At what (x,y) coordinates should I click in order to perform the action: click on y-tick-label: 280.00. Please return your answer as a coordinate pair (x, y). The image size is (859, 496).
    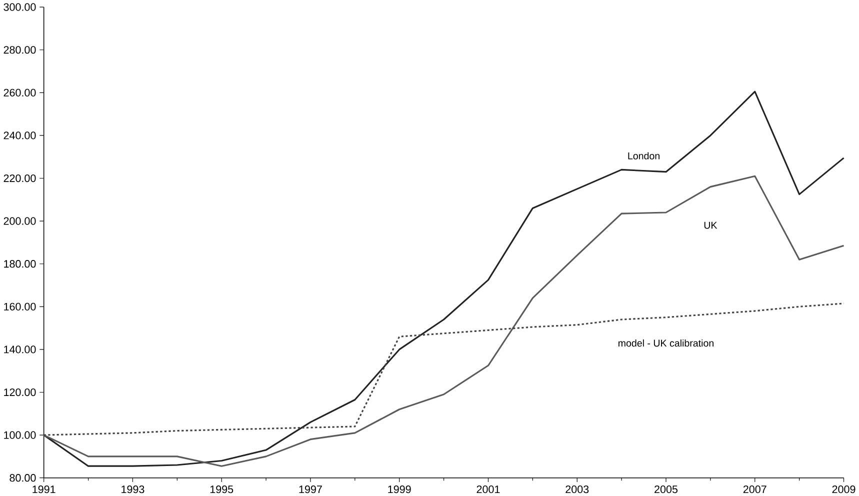
    Looking at the image, I should click on (20, 50).